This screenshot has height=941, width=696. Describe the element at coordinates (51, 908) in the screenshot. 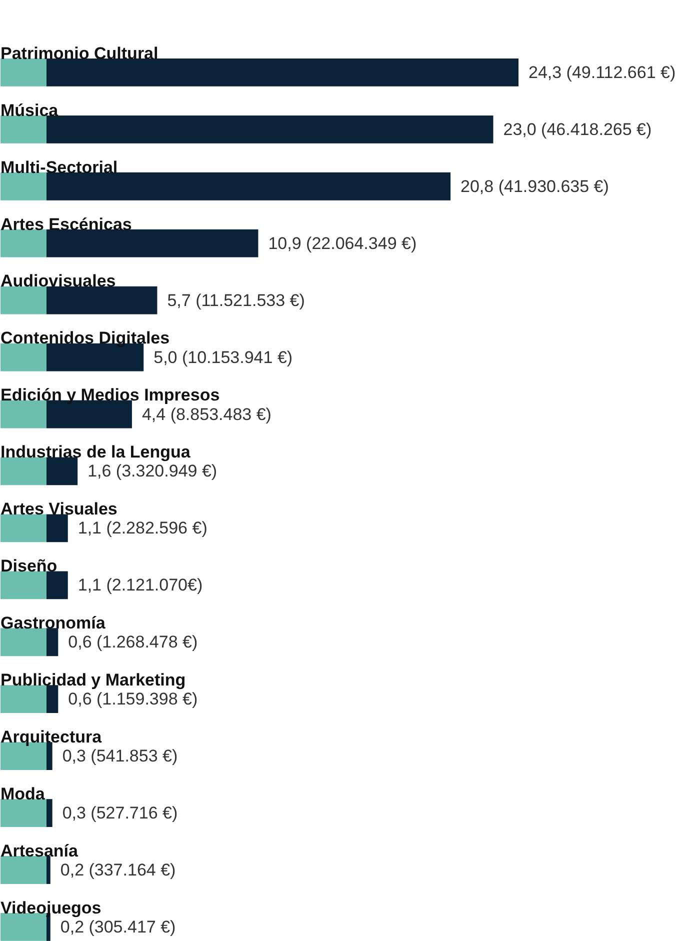

I see `y-tick-label: Videojuegos` at that location.